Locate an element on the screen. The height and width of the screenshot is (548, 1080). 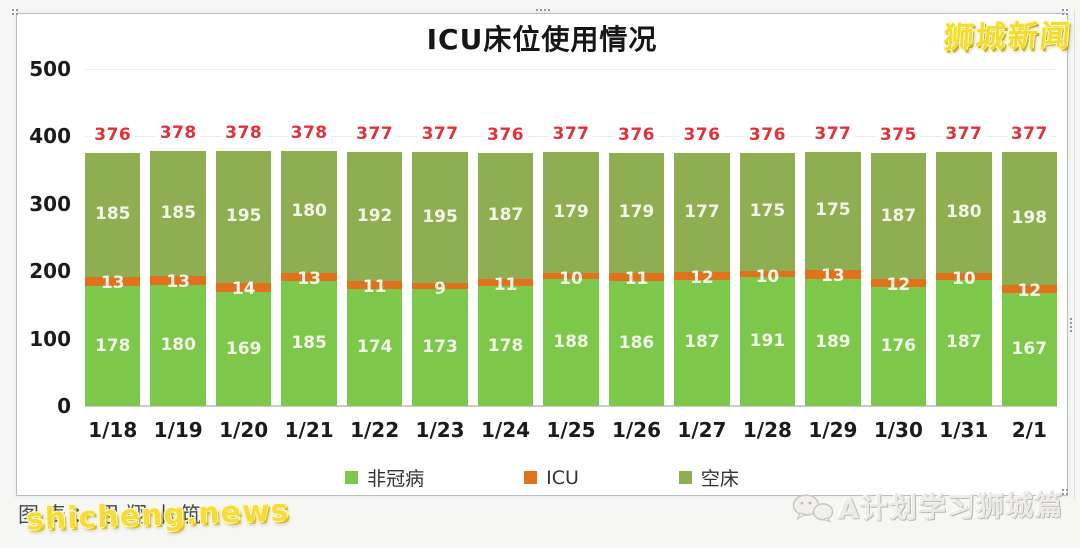
bar-value-label: 180 is located at coordinates (309, 211).